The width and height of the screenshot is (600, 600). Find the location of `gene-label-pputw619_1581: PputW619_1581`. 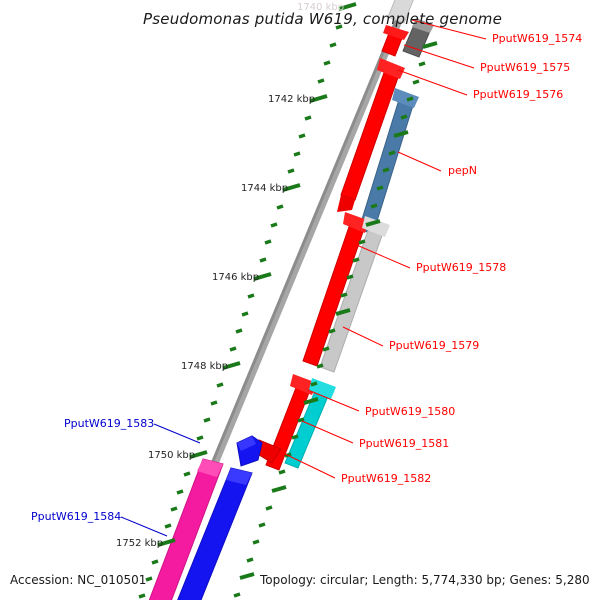

gene-label-pputw619_1581: PputW619_1581 is located at coordinates (404, 443).